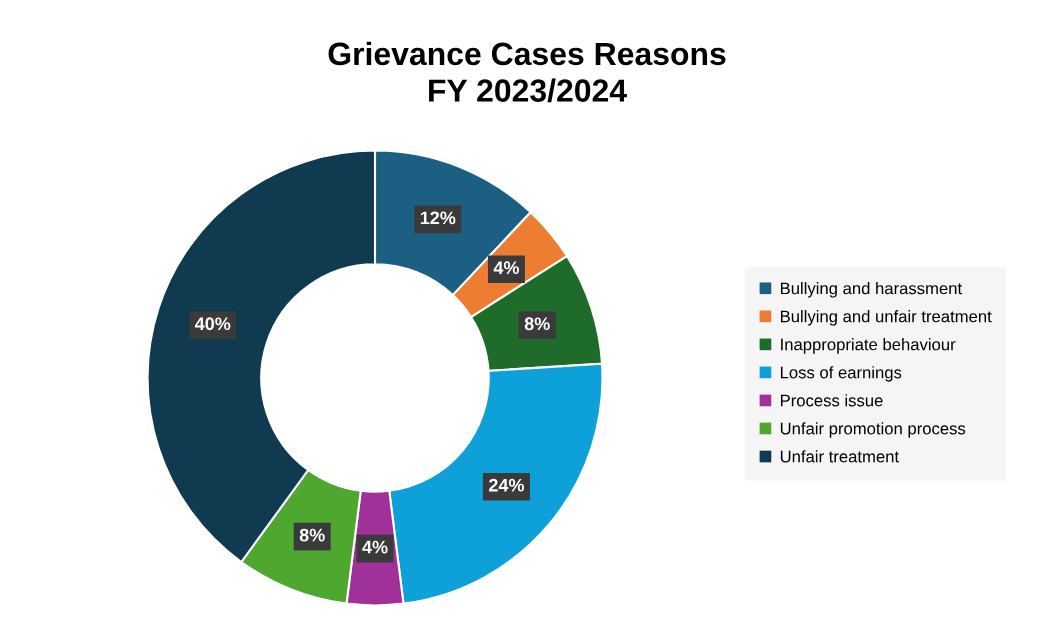  What do you see at coordinates (886, 318) in the screenshot?
I see `legend-label: Bullying and unfair treatment` at bounding box center [886, 318].